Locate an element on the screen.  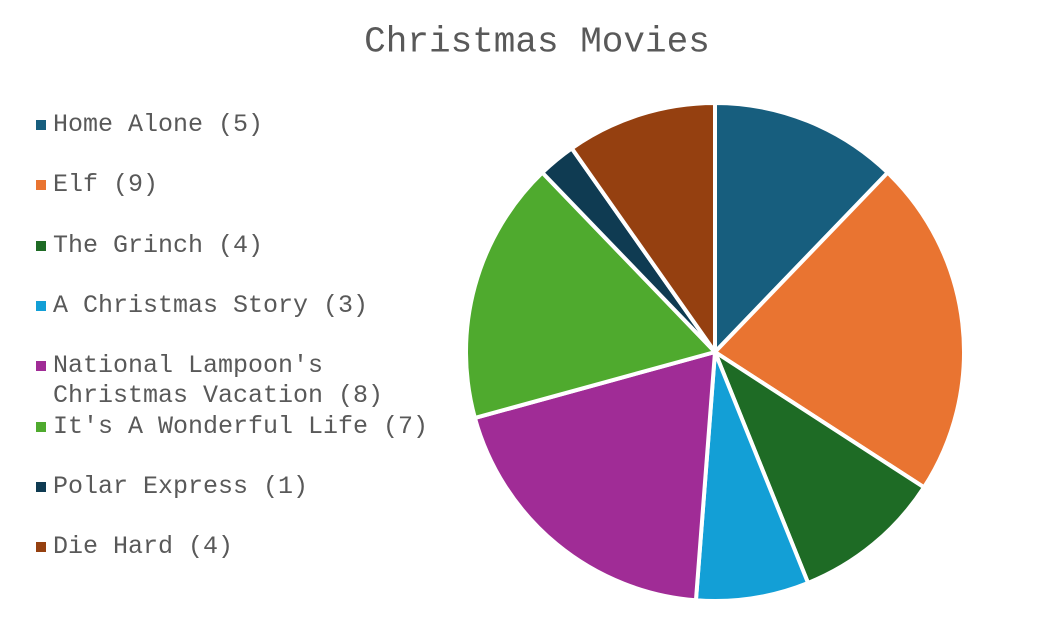
legend-item: It's A Wonderful Life (7) is located at coordinates (236, 427).